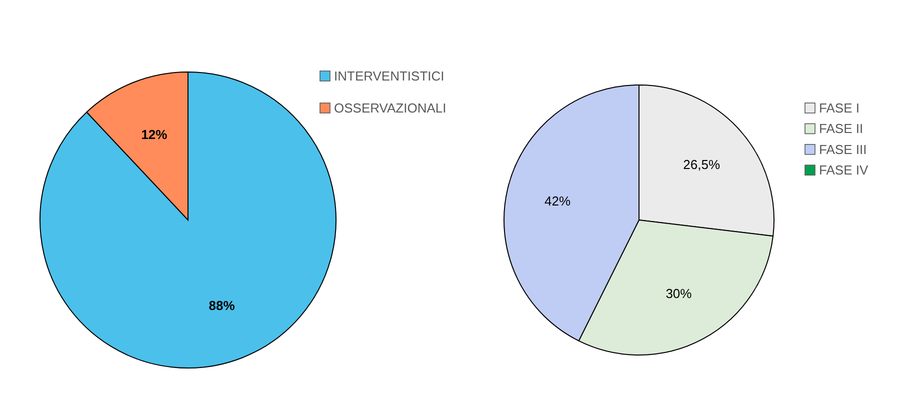 The image size is (907, 412). What do you see at coordinates (557, 200) in the screenshot?
I see `data-label: 42%` at bounding box center [557, 200].